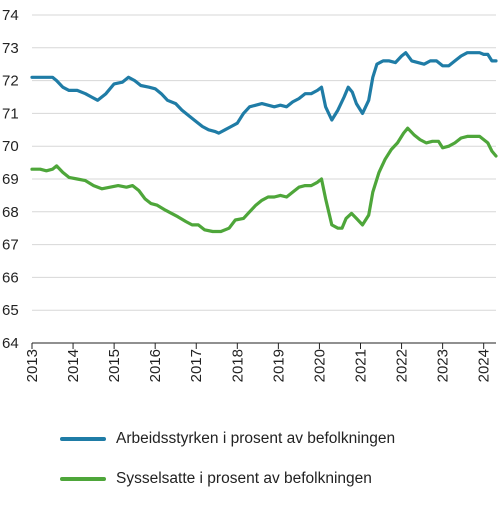  I want to click on x-tick-label: 2021, so click(360, 365).